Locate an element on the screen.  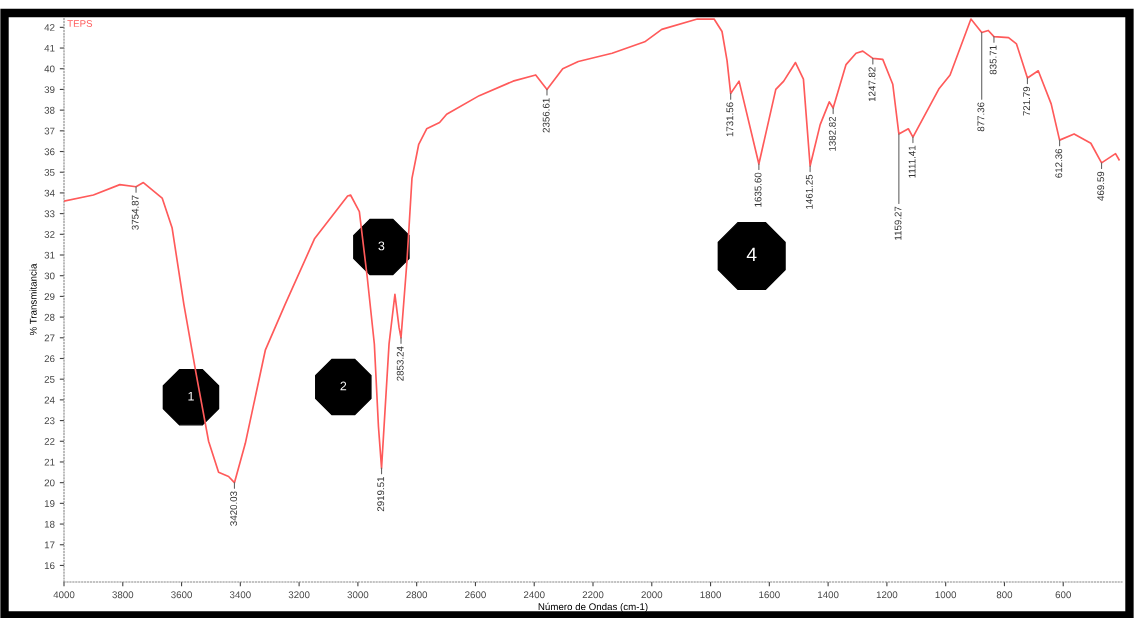
x-tick-label: 2400 is located at coordinates (534, 595).